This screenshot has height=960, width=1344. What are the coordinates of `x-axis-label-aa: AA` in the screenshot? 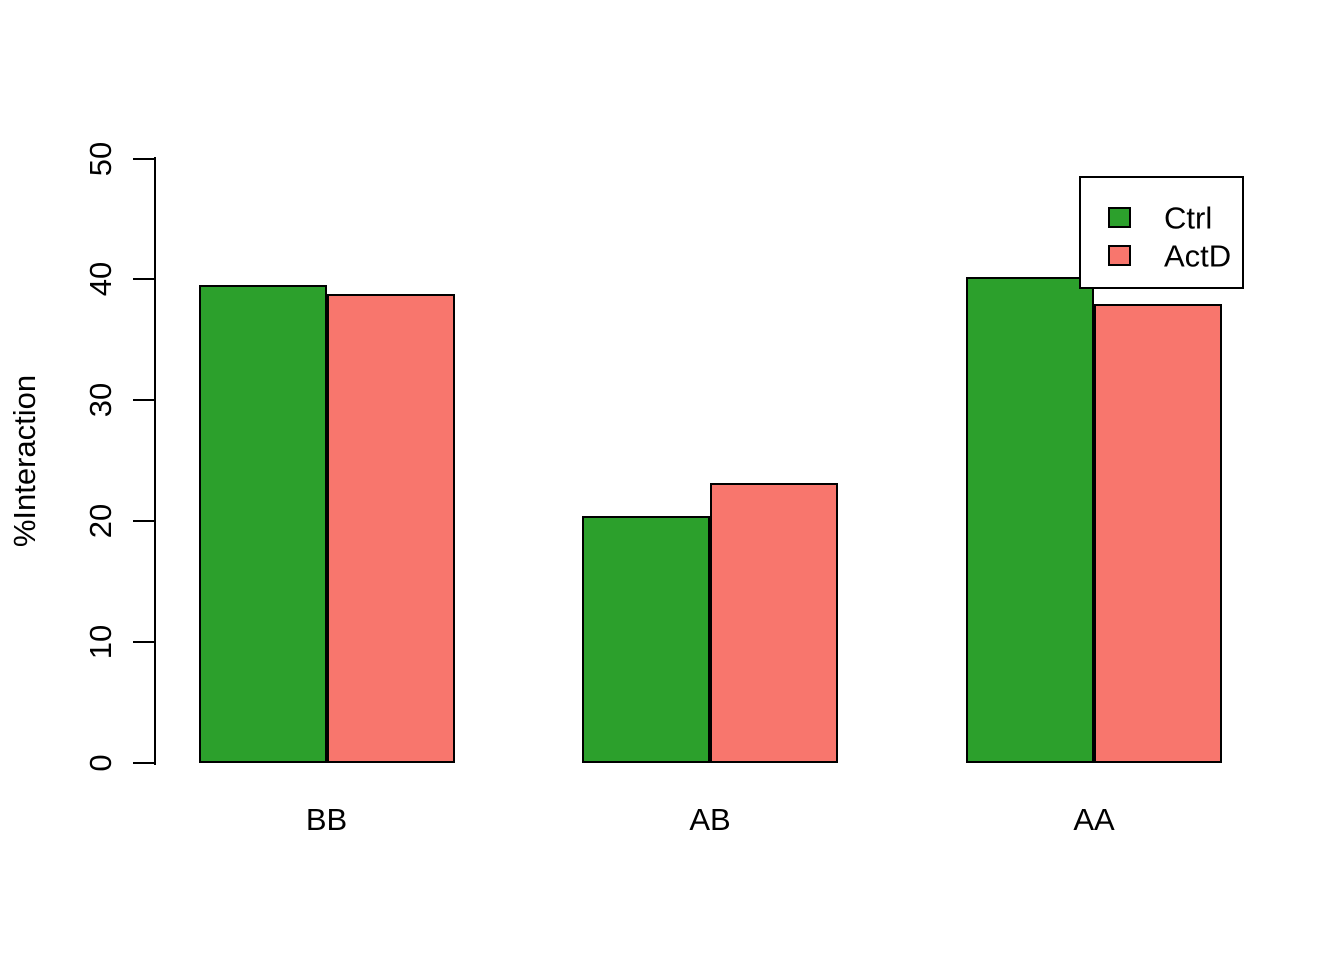 It's located at (1094, 819).